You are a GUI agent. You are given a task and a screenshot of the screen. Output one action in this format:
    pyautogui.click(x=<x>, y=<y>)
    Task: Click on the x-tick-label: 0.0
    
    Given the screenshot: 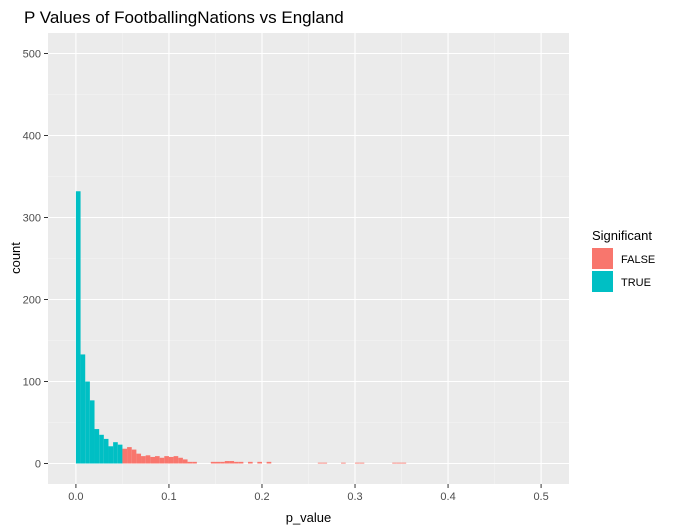 What is the action you would take?
    pyautogui.click(x=75, y=497)
    